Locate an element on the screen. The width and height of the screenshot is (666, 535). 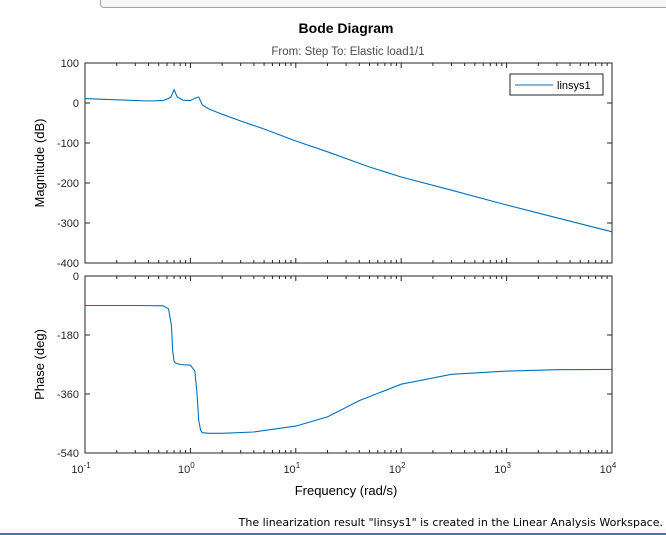
magnitude-ytick-label: 0 is located at coordinates (76, 104).